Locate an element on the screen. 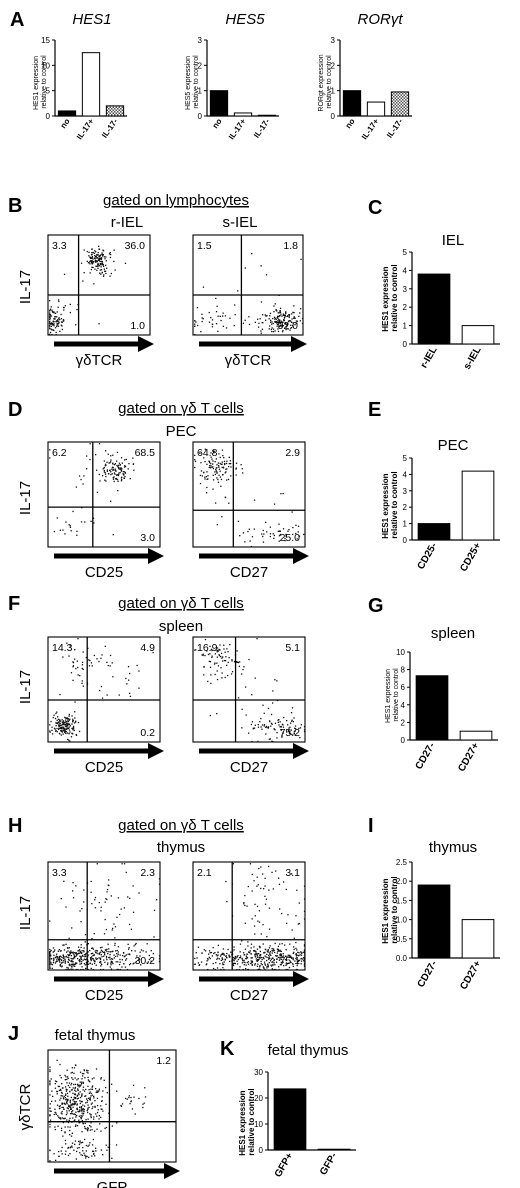 This screenshot has width=520, height=1188. y-tick-label: 2.0 is located at coordinates (402, 881).